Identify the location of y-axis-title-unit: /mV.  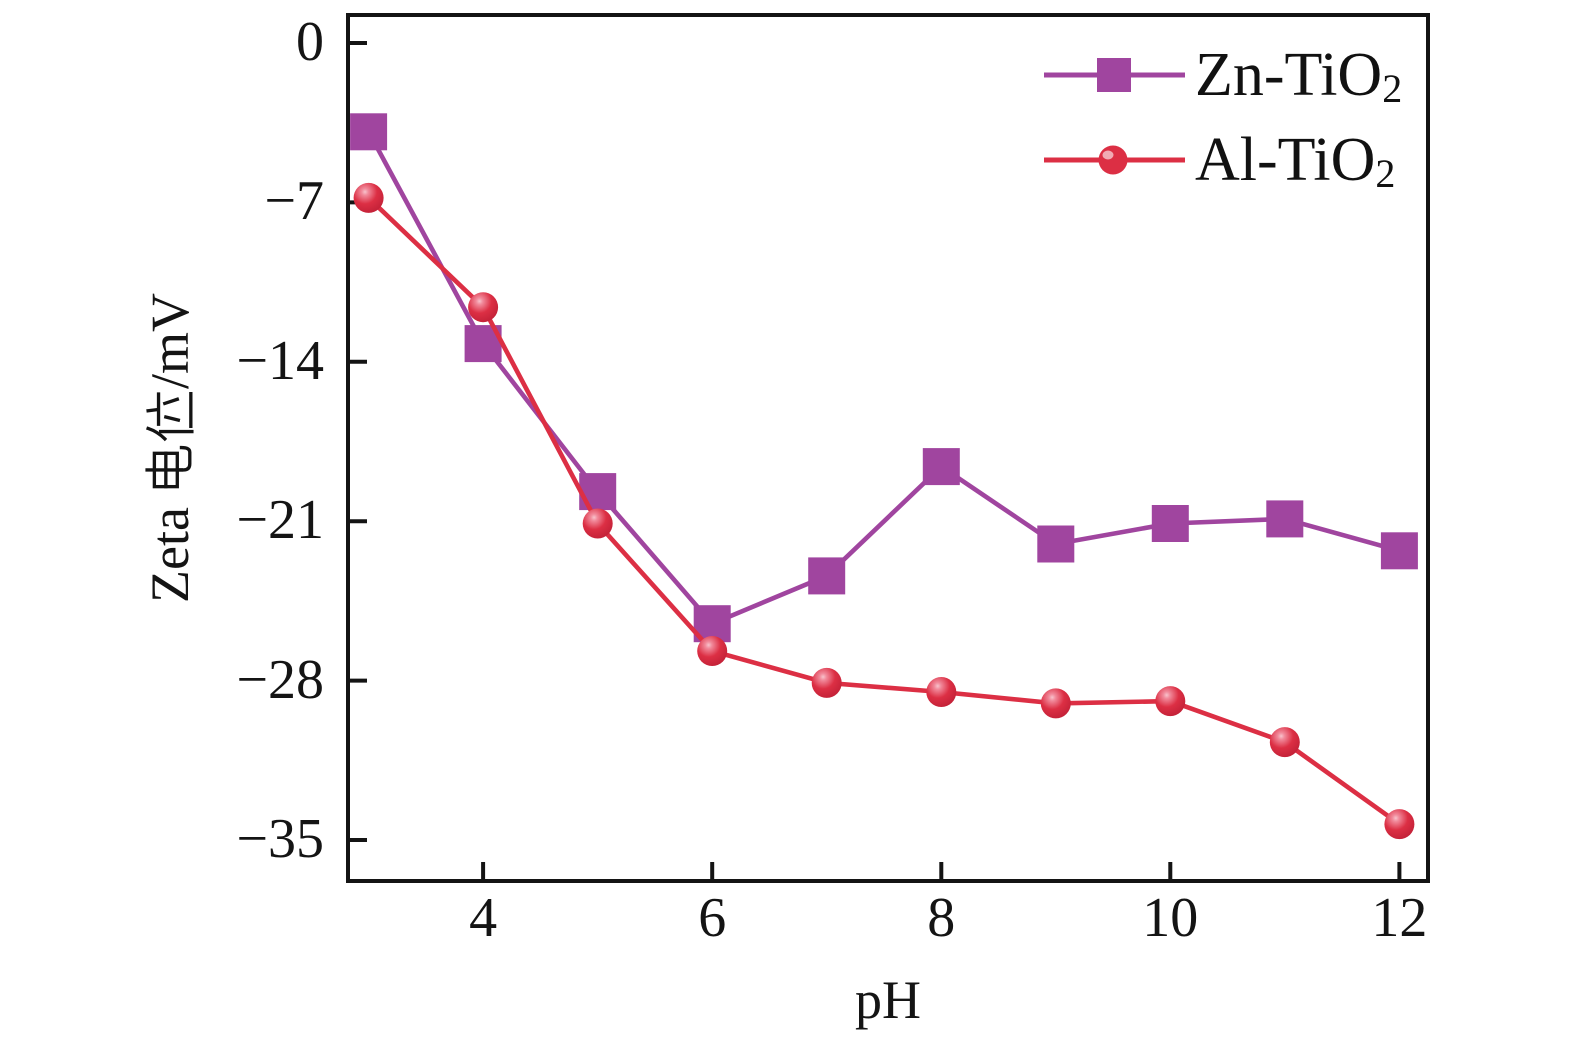
(170, 341).